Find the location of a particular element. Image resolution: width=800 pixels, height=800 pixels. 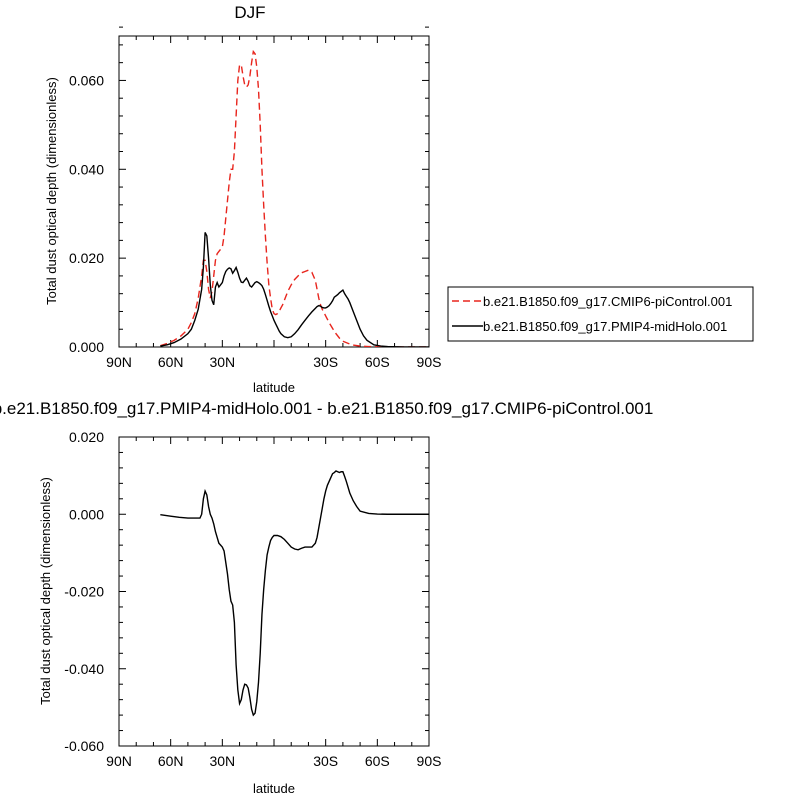

y-tick-label: -0.060 is located at coordinates (84, 746).